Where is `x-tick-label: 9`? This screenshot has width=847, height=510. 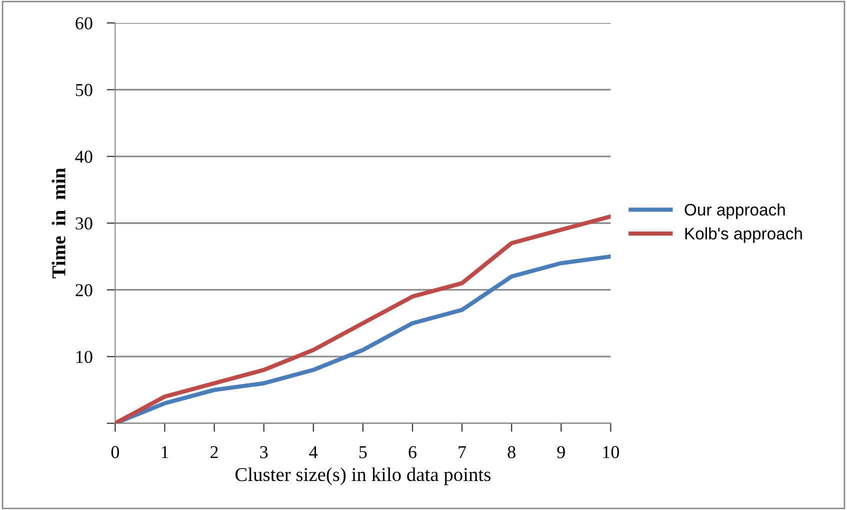
x-tick-label: 9 is located at coordinates (561, 452).